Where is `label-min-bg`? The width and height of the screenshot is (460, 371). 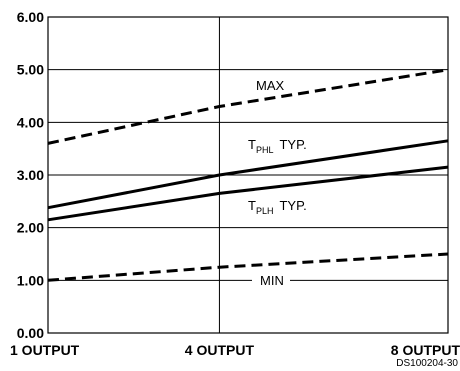 label-min-bg is located at coordinates (271, 280).